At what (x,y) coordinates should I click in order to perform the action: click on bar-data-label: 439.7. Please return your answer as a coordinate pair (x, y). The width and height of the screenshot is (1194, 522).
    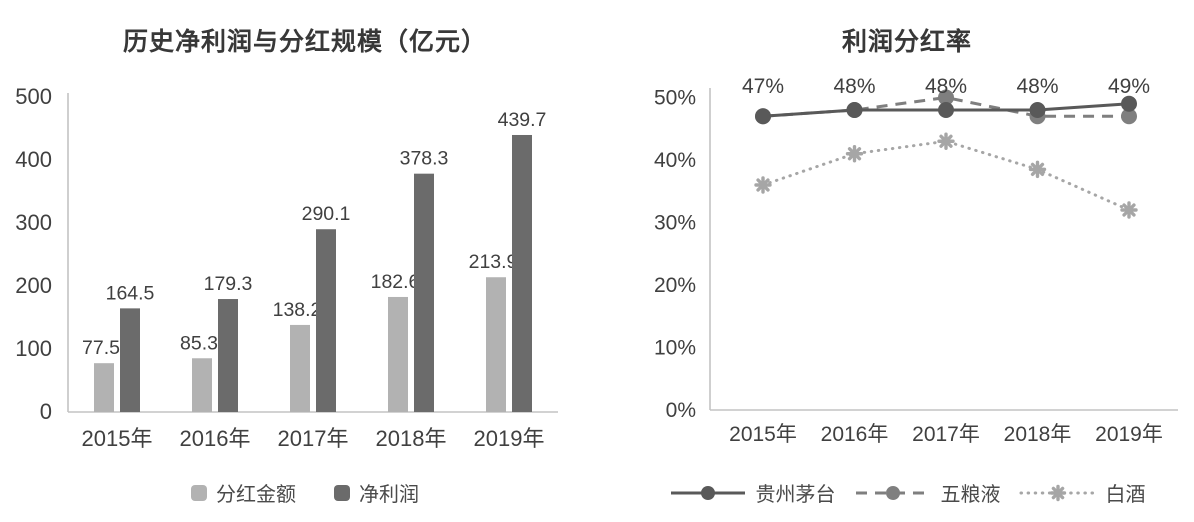
    Looking at the image, I should click on (522, 120).